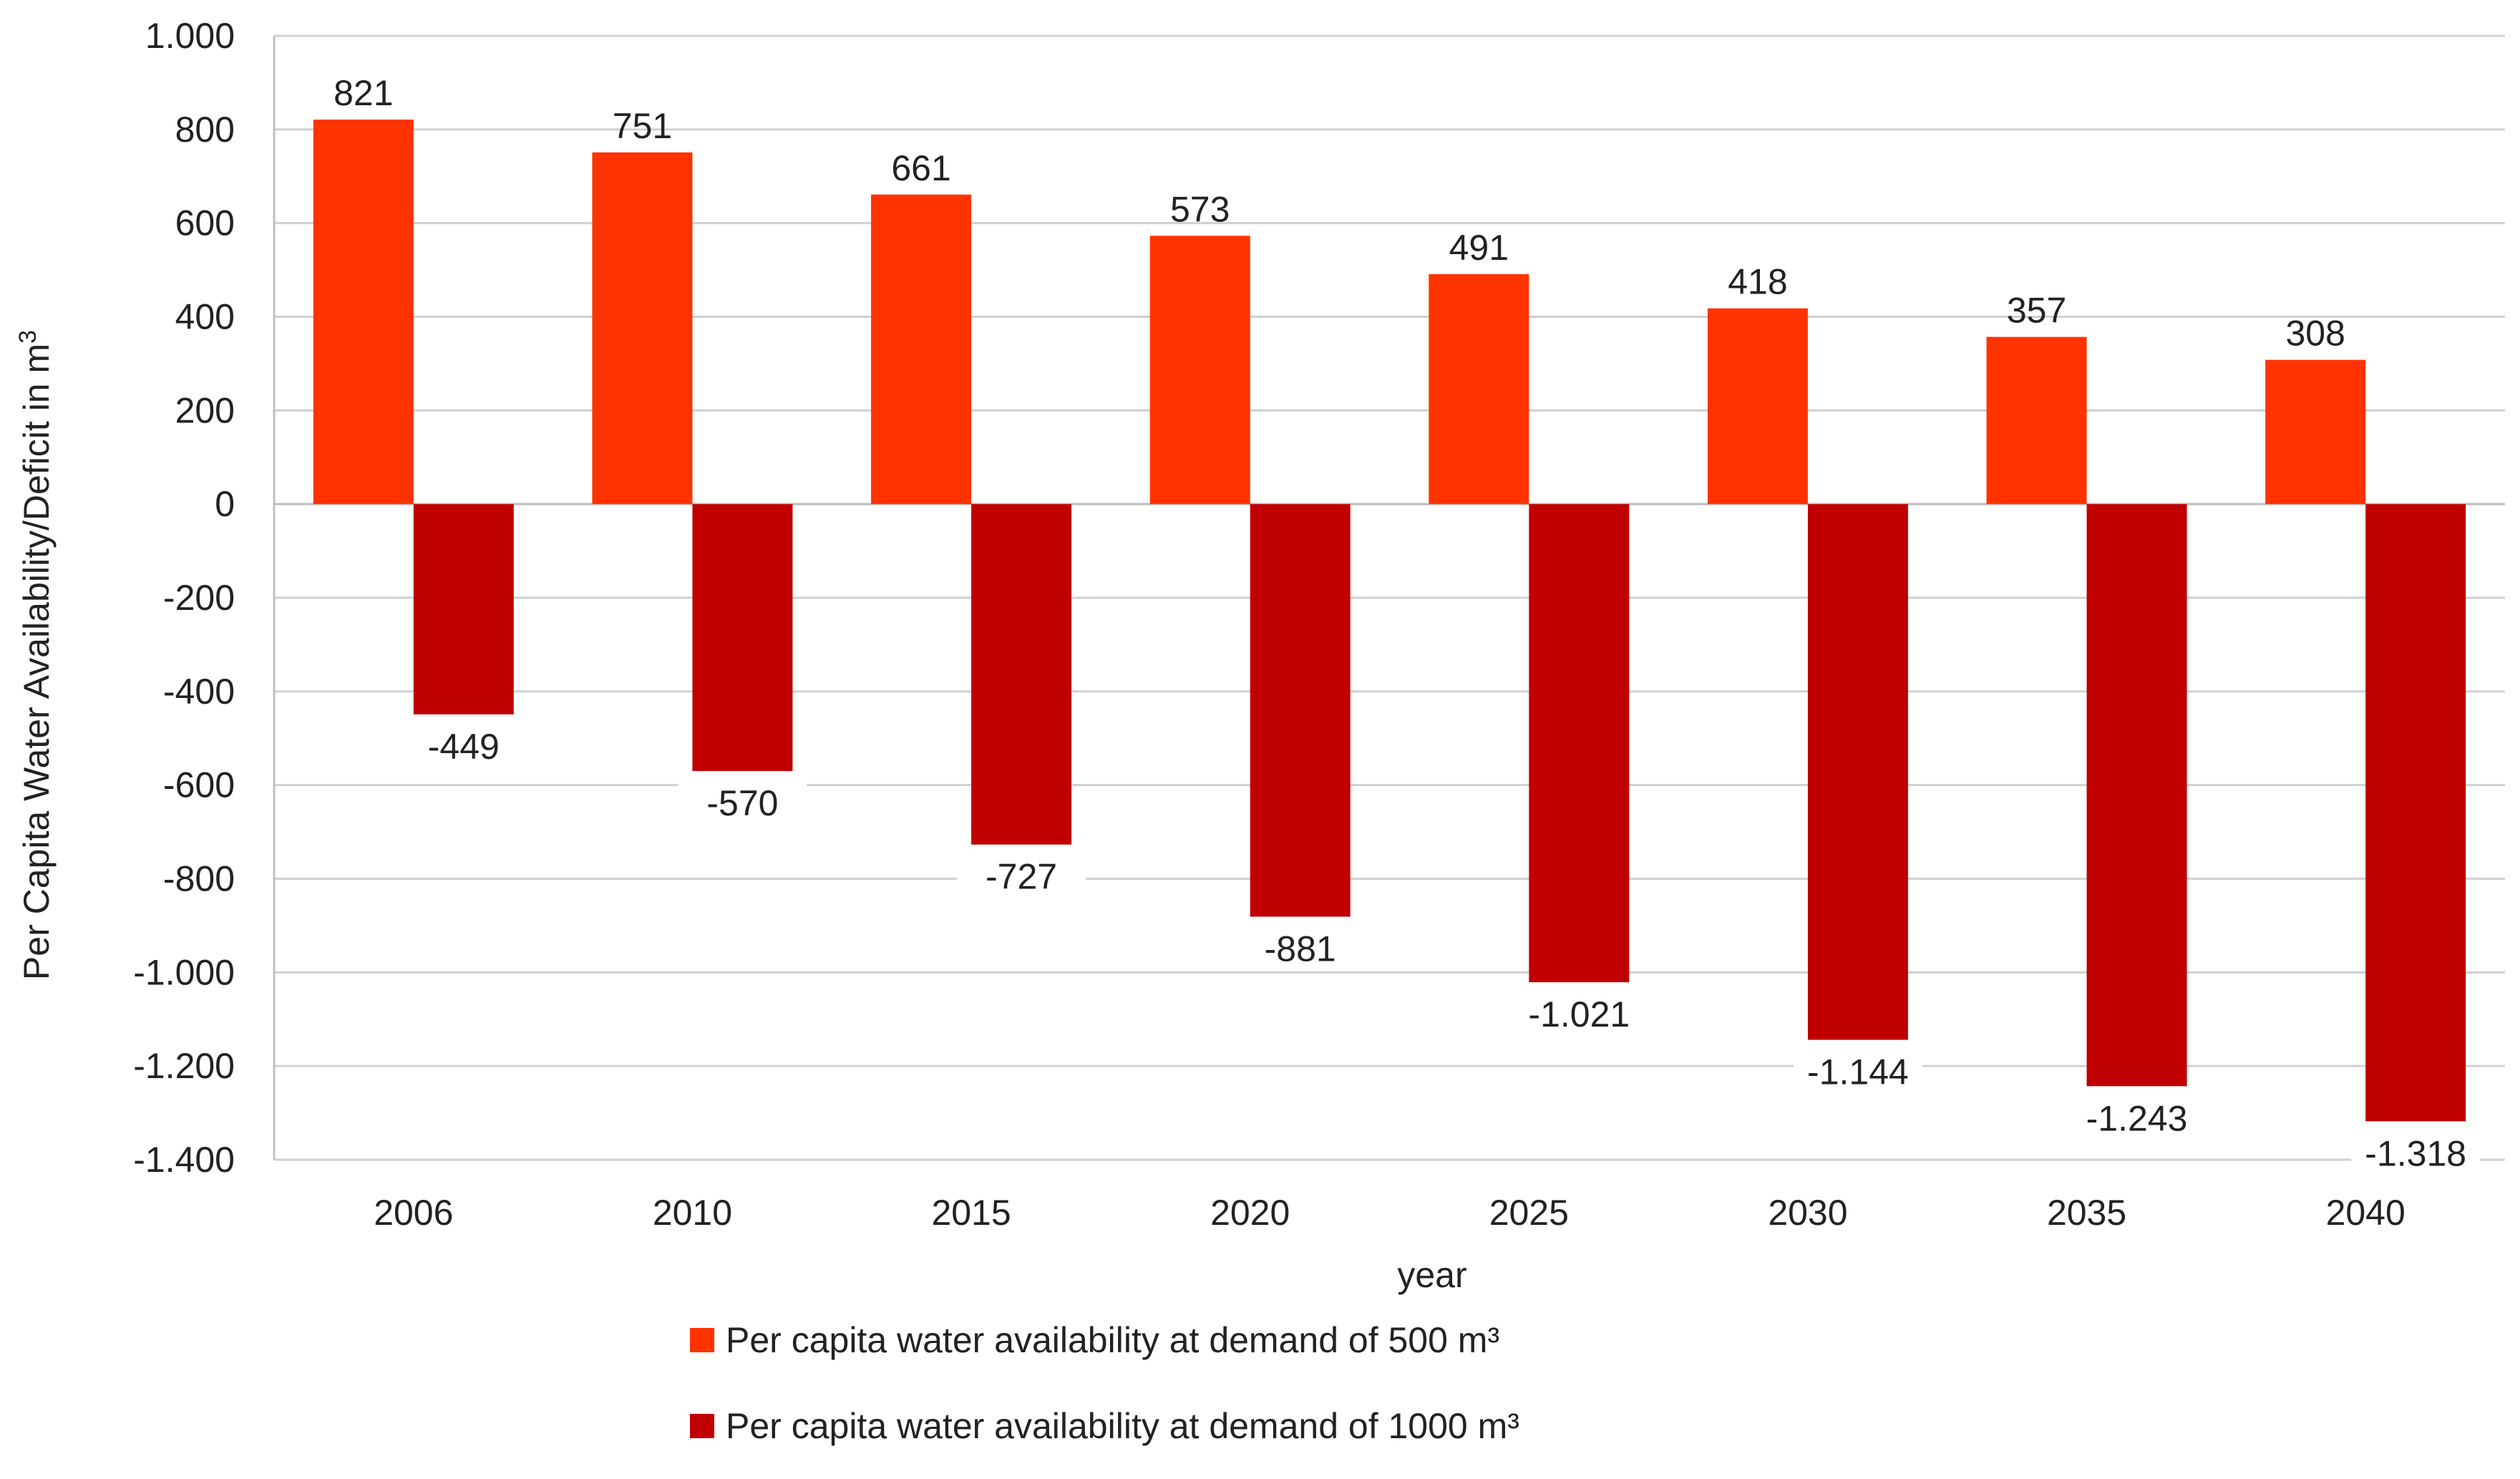 Image resolution: width=2520 pixels, height=1479 pixels. I want to click on data-label-series-1: 821, so click(363, 93).